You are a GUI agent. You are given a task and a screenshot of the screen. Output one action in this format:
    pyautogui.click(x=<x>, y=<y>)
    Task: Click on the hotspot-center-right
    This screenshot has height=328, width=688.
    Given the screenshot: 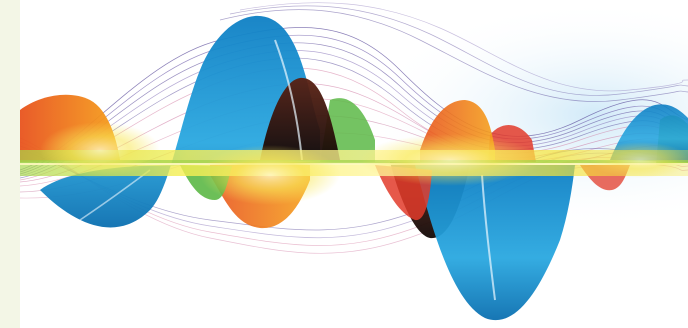 What is the action you would take?
    pyautogui.click(x=450, y=160)
    